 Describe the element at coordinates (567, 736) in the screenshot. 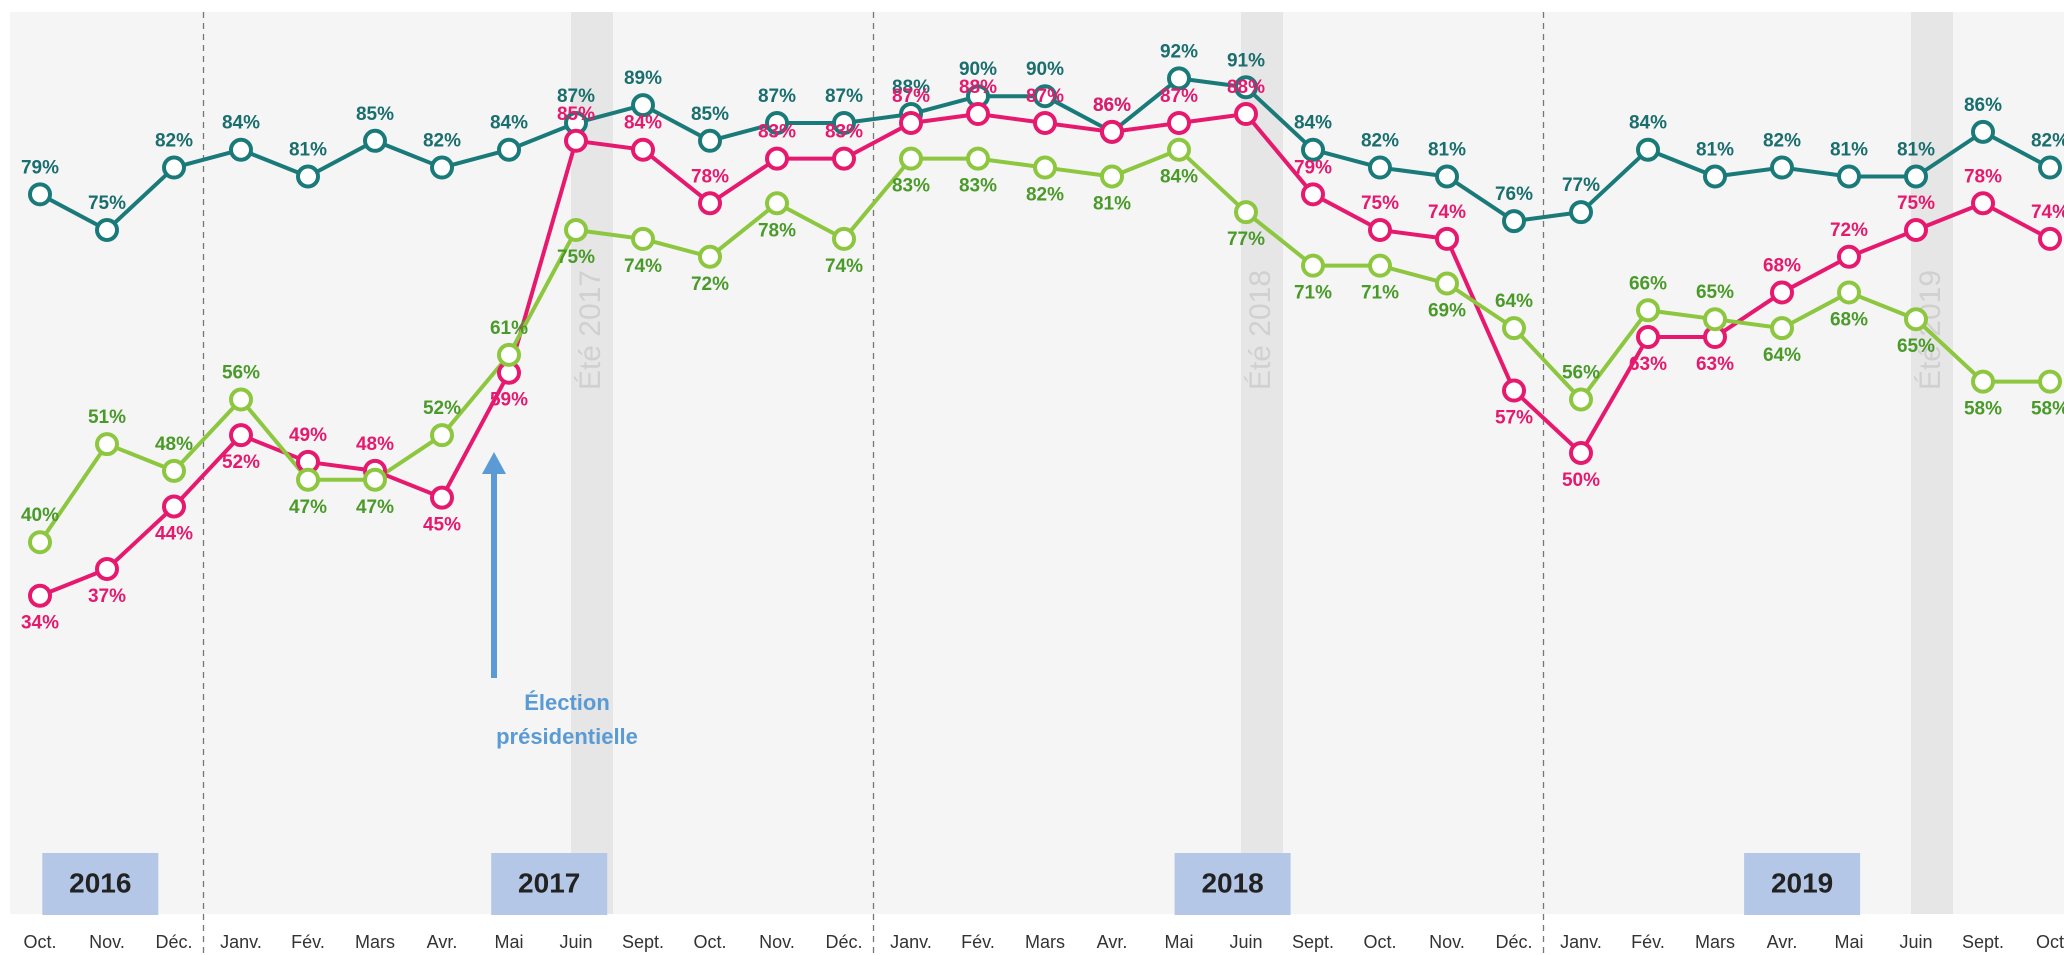

I see `annotation-text: présidentielle` at that location.